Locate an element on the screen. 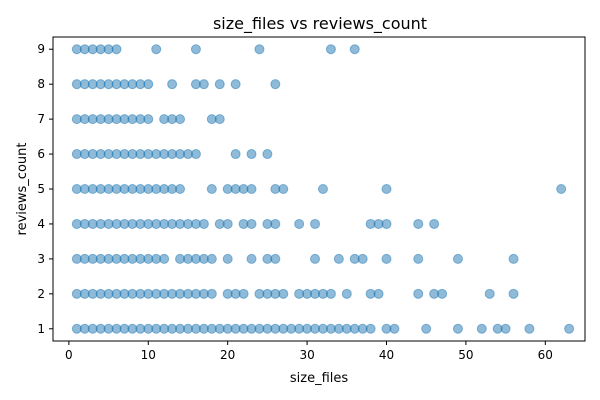 Image resolution: width=600 pixels, height=400 pixels. x-tick-label: 50 is located at coordinates (465, 355).